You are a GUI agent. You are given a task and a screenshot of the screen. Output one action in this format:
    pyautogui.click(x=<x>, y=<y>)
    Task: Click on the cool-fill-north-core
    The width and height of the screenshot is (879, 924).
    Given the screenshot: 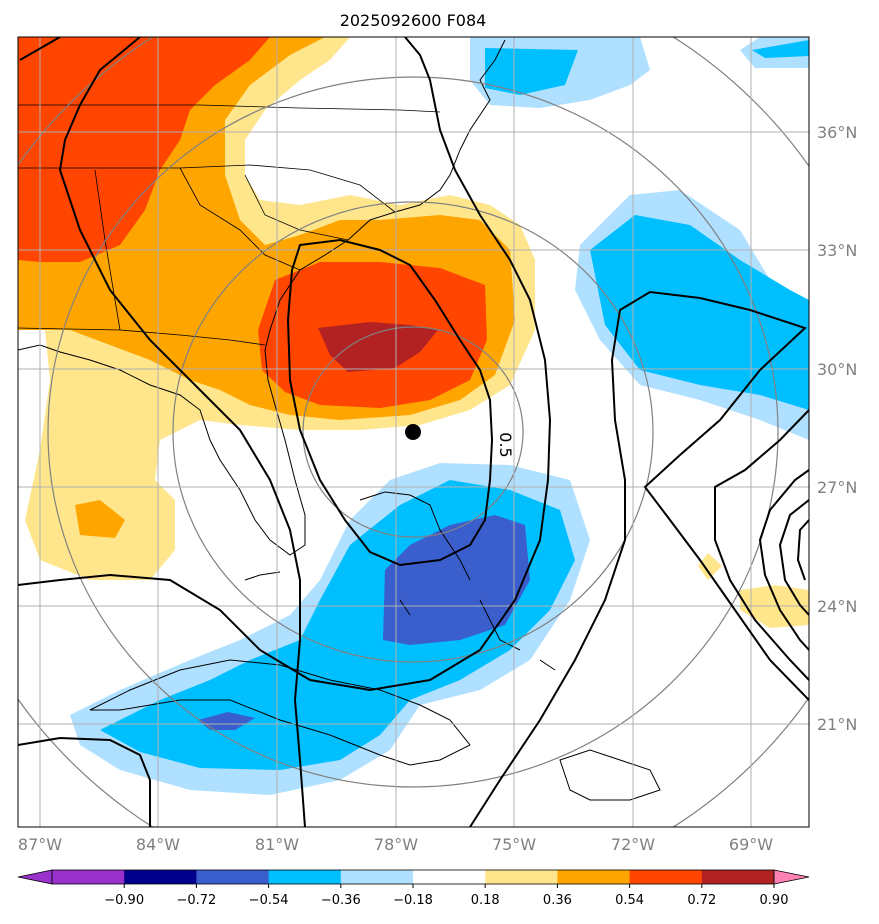 What is the action you would take?
    pyautogui.click(x=531, y=71)
    